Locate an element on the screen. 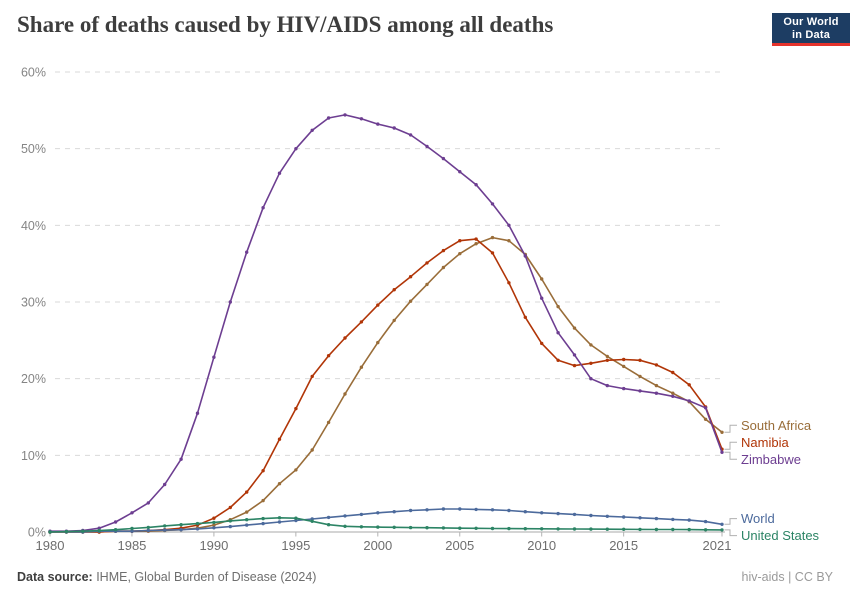 This screenshot has width=850, height=600. data-point-world-2019 is located at coordinates (689, 520).